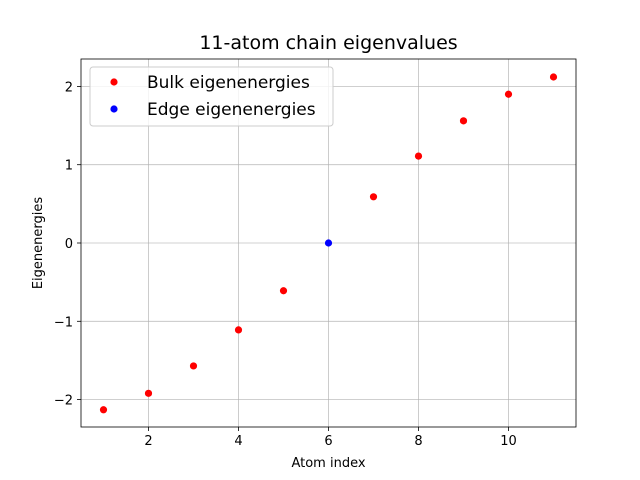 The height and width of the screenshot is (480, 640). I want to click on x-tick-label: 6, so click(328, 441).